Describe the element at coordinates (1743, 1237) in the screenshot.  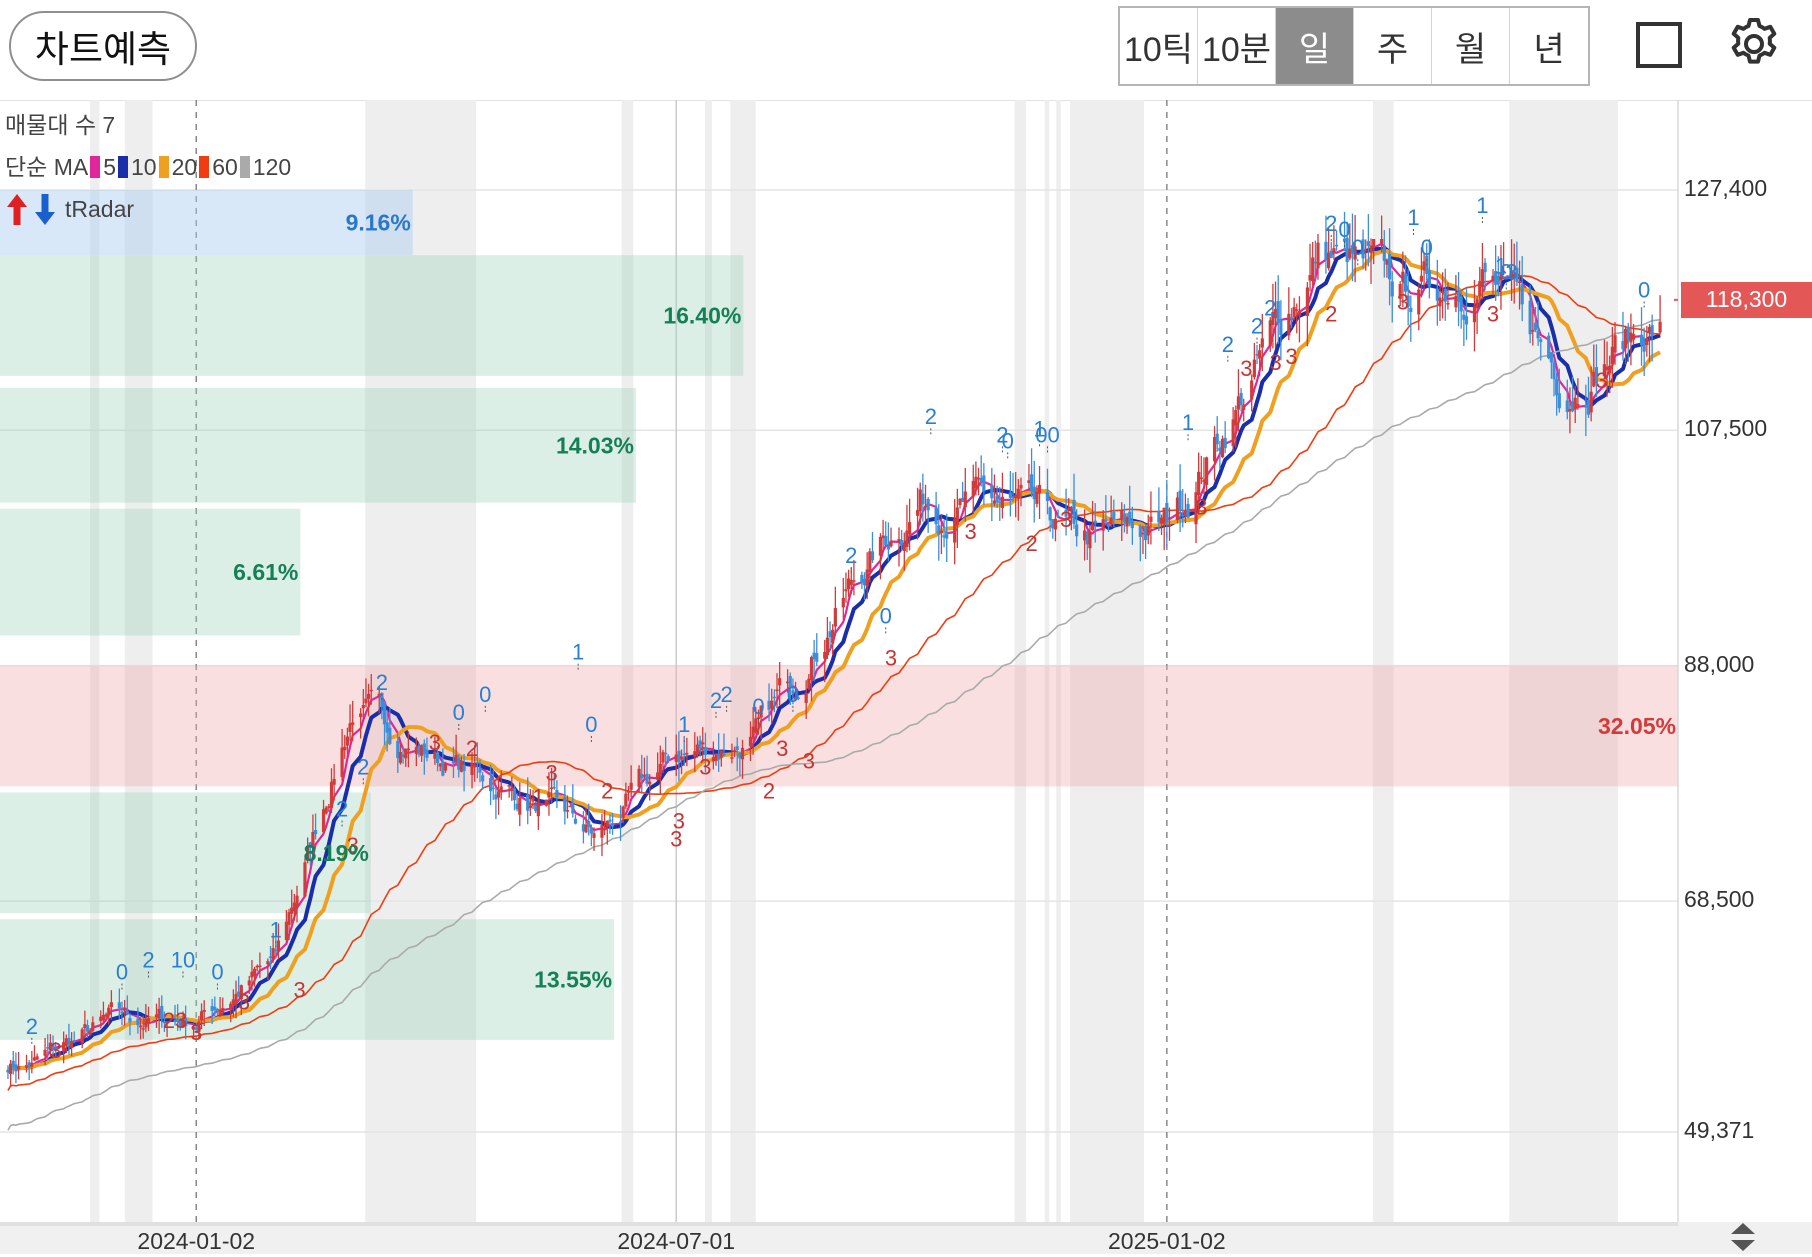
I see `axis-scroll-arrows-icon` at that location.